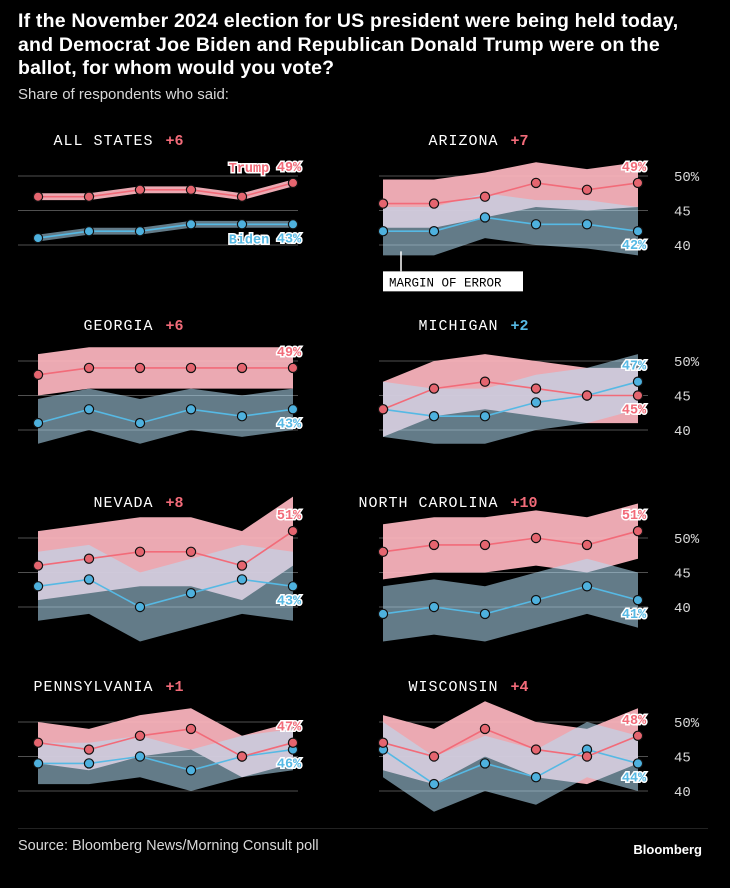  Describe the element at coordinates (458, 326) in the screenshot. I see `panel-title: MICHIGAN` at that location.